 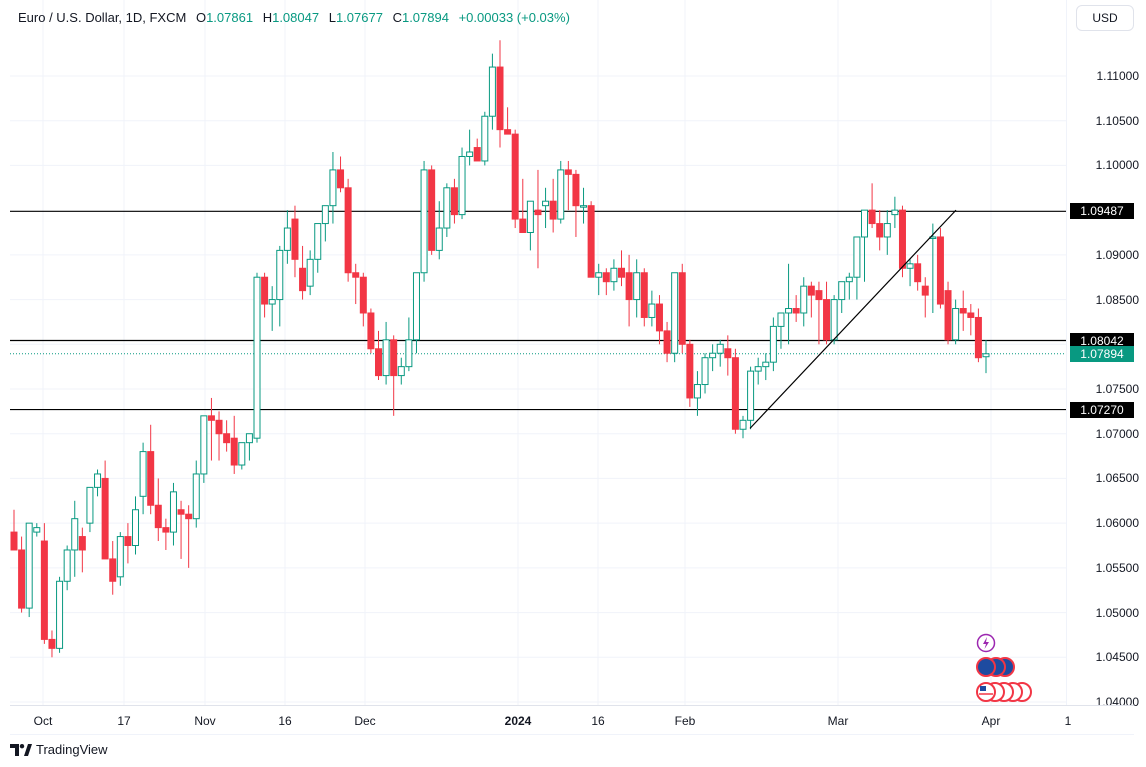 I want to click on price-label: 1.06000, so click(x=1117, y=523).